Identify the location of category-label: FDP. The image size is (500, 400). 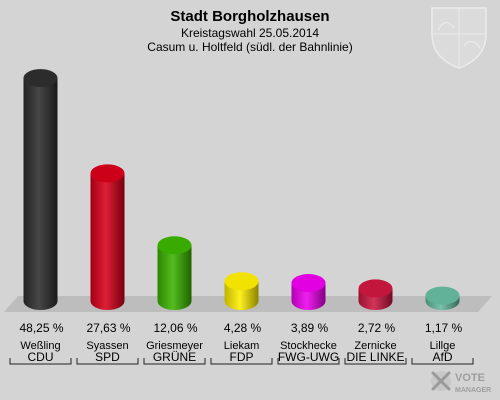
(242, 357).